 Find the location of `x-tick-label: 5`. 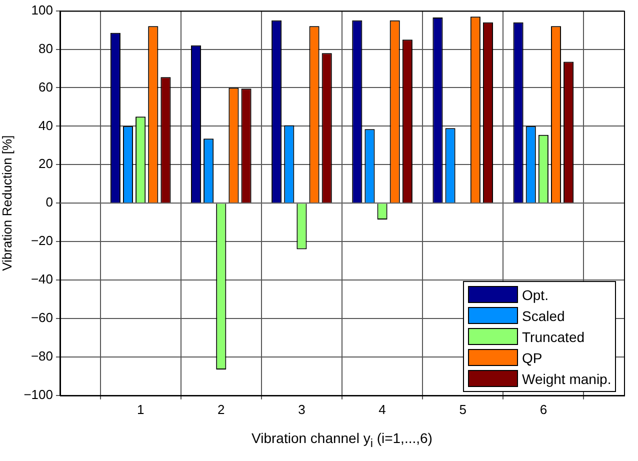

x-tick-label: 5 is located at coordinates (462, 409).